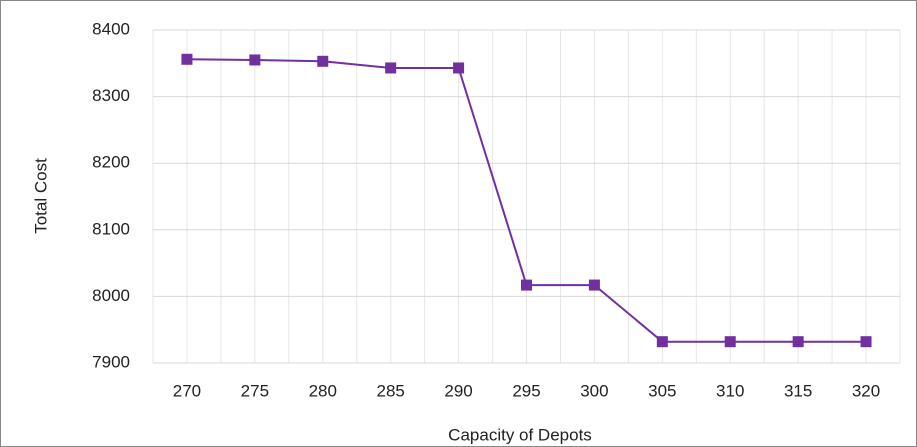 The width and height of the screenshot is (917, 447). Describe the element at coordinates (323, 390) in the screenshot. I see `x-tick-label: 280` at that location.